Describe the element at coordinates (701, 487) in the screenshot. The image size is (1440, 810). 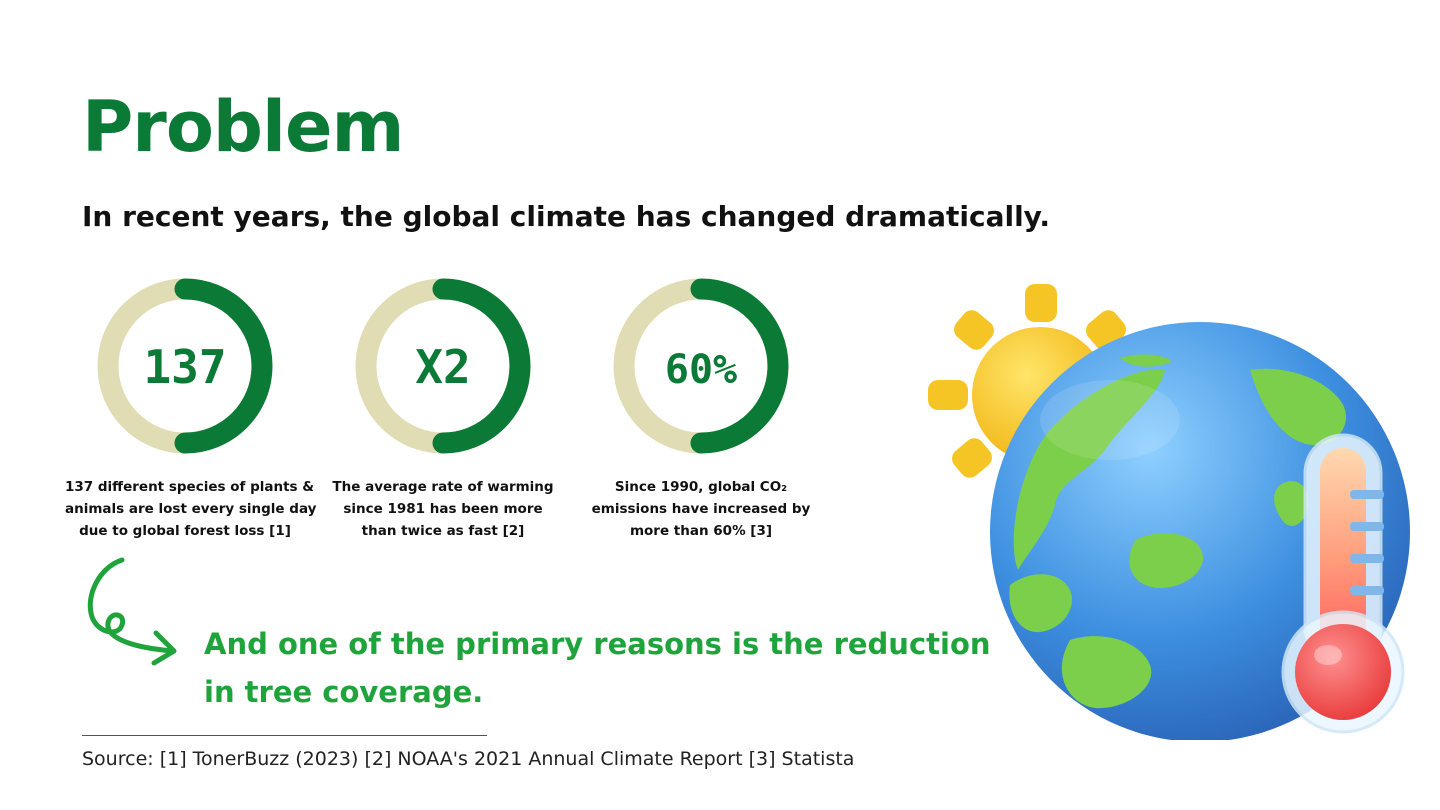
I see `stat-description-line: Since 1990, global CO₂` at that location.